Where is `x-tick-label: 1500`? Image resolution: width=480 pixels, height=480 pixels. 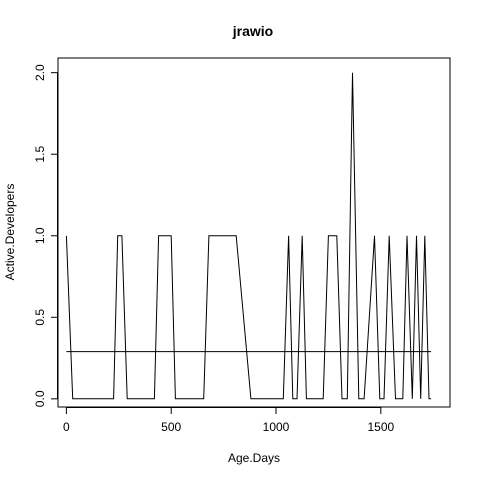
x-tick-label: 1500 is located at coordinates (380, 427).